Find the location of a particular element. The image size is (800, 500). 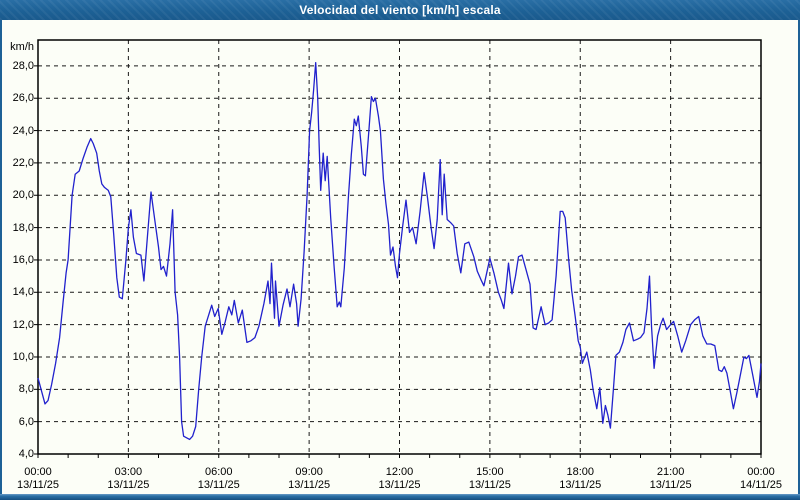

y-axis-unit-label: km/h is located at coordinates (22, 47).